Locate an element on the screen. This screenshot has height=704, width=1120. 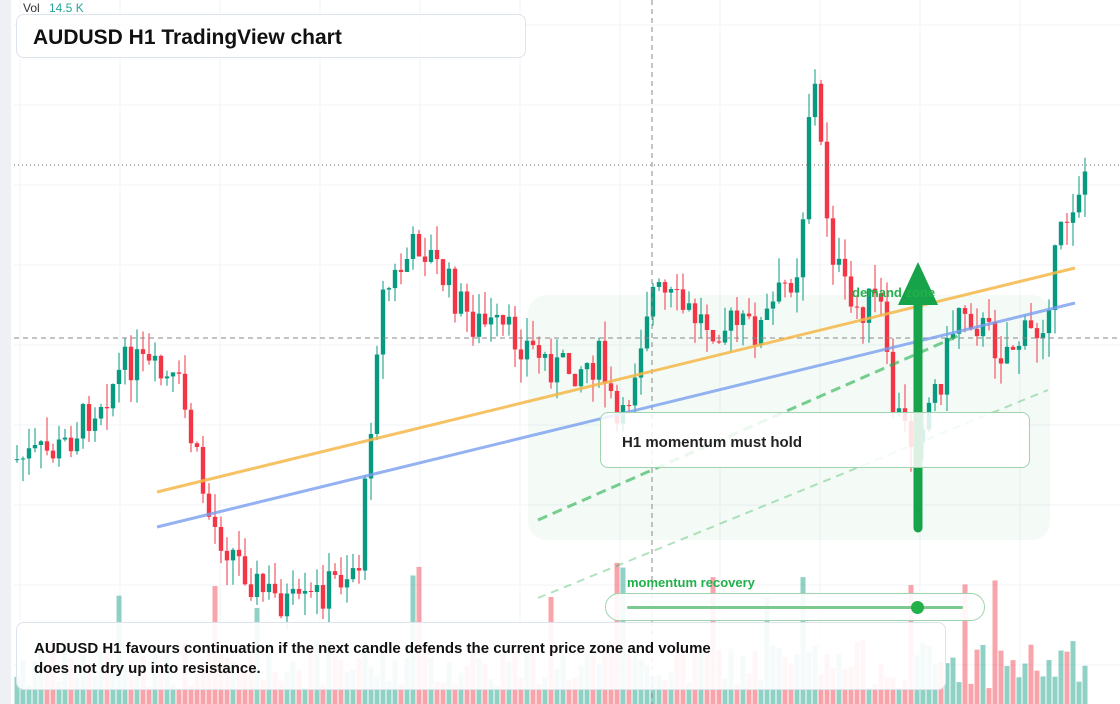
slider-knob is located at coordinates (917, 607).